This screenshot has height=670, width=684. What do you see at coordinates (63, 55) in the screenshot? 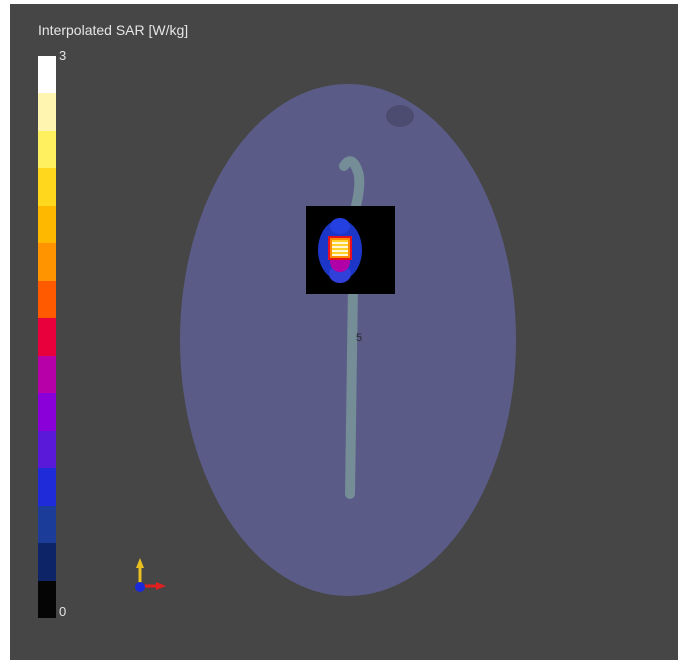
I see `colorbar-max-label: 3` at bounding box center [63, 55].